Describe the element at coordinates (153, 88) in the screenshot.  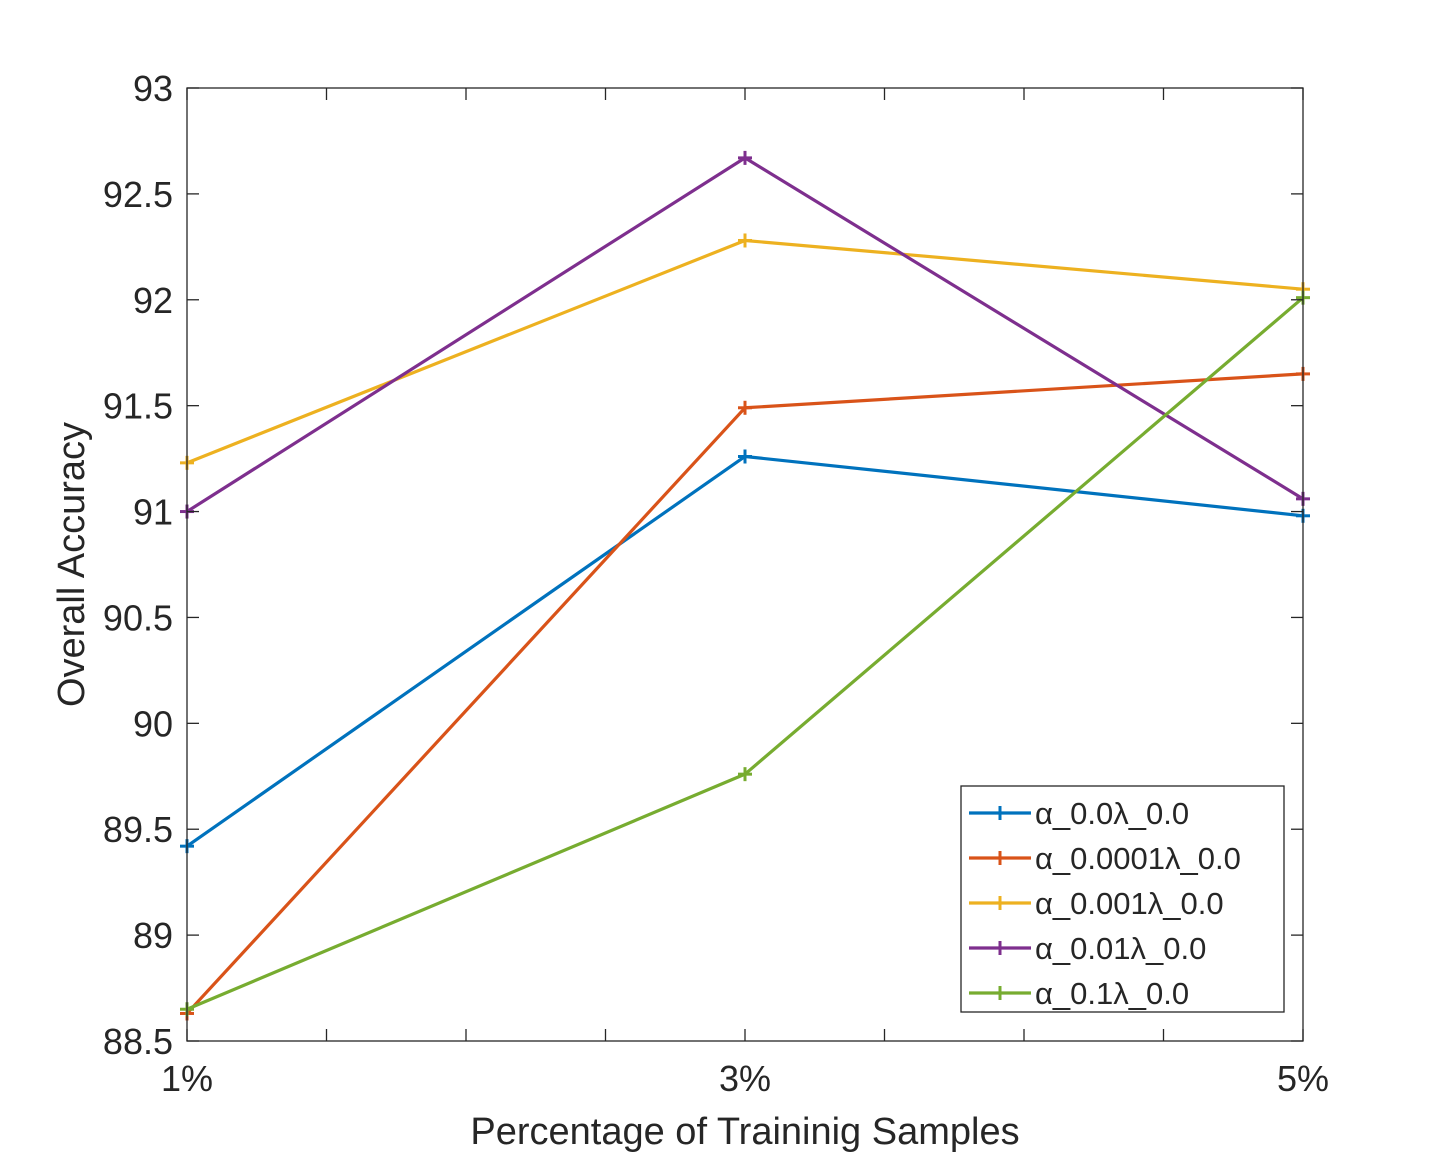
I see `y-tick-label: 93` at that location.